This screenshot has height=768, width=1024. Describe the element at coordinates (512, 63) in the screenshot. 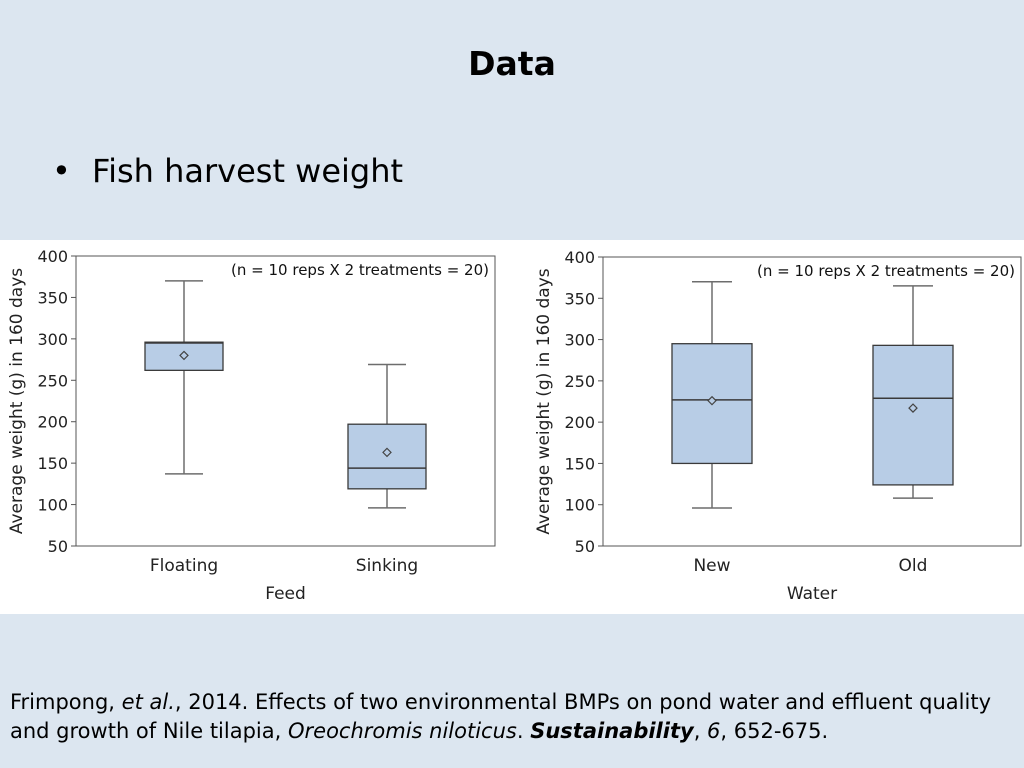

I see `slide-title: Data` at that location.